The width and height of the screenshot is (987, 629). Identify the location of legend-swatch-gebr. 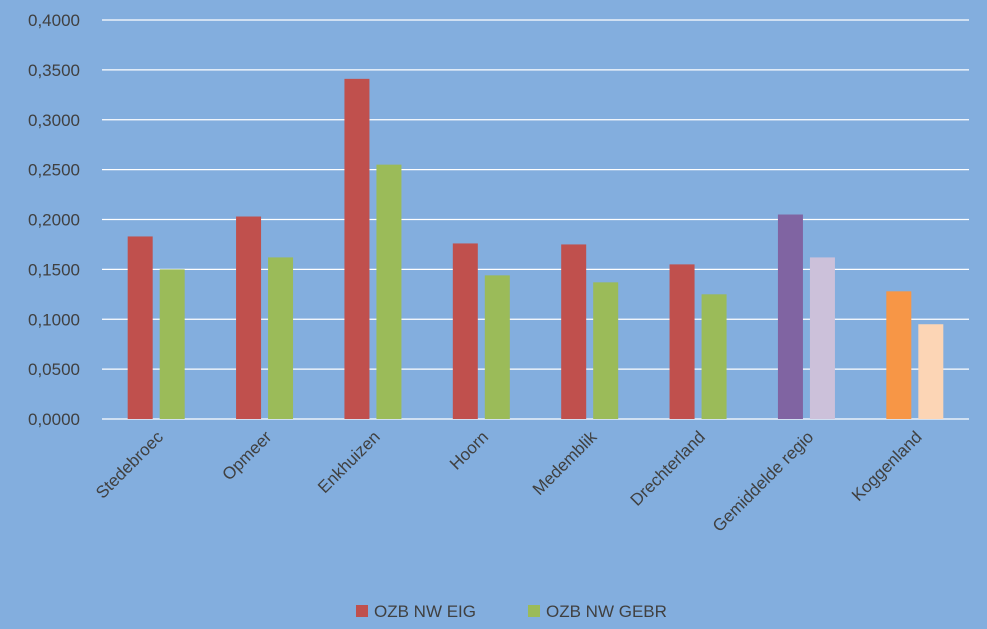
(534, 611).